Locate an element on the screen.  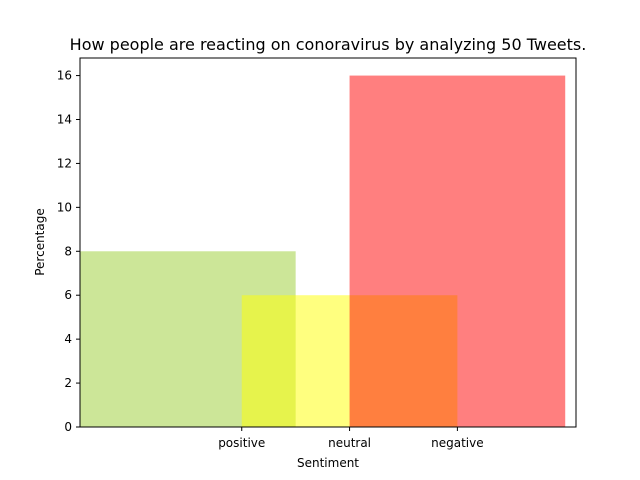
y-tick-label: 8 is located at coordinates (68, 251).